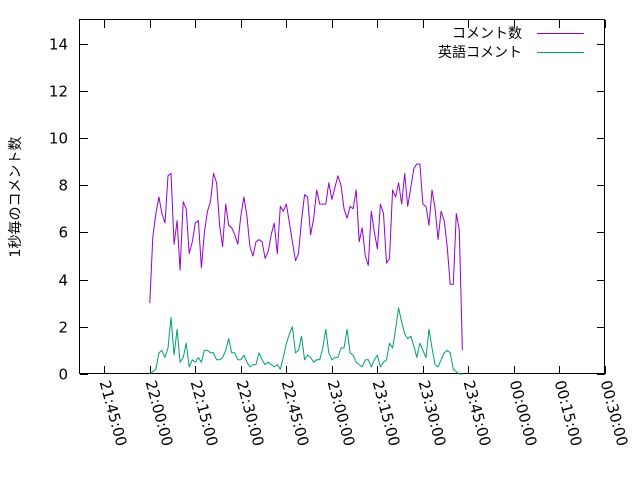 Image resolution: width=640 pixels, height=480 pixels. What do you see at coordinates (480, 52) in the screenshot?
I see `legend-label: 英語コメント` at bounding box center [480, 52].